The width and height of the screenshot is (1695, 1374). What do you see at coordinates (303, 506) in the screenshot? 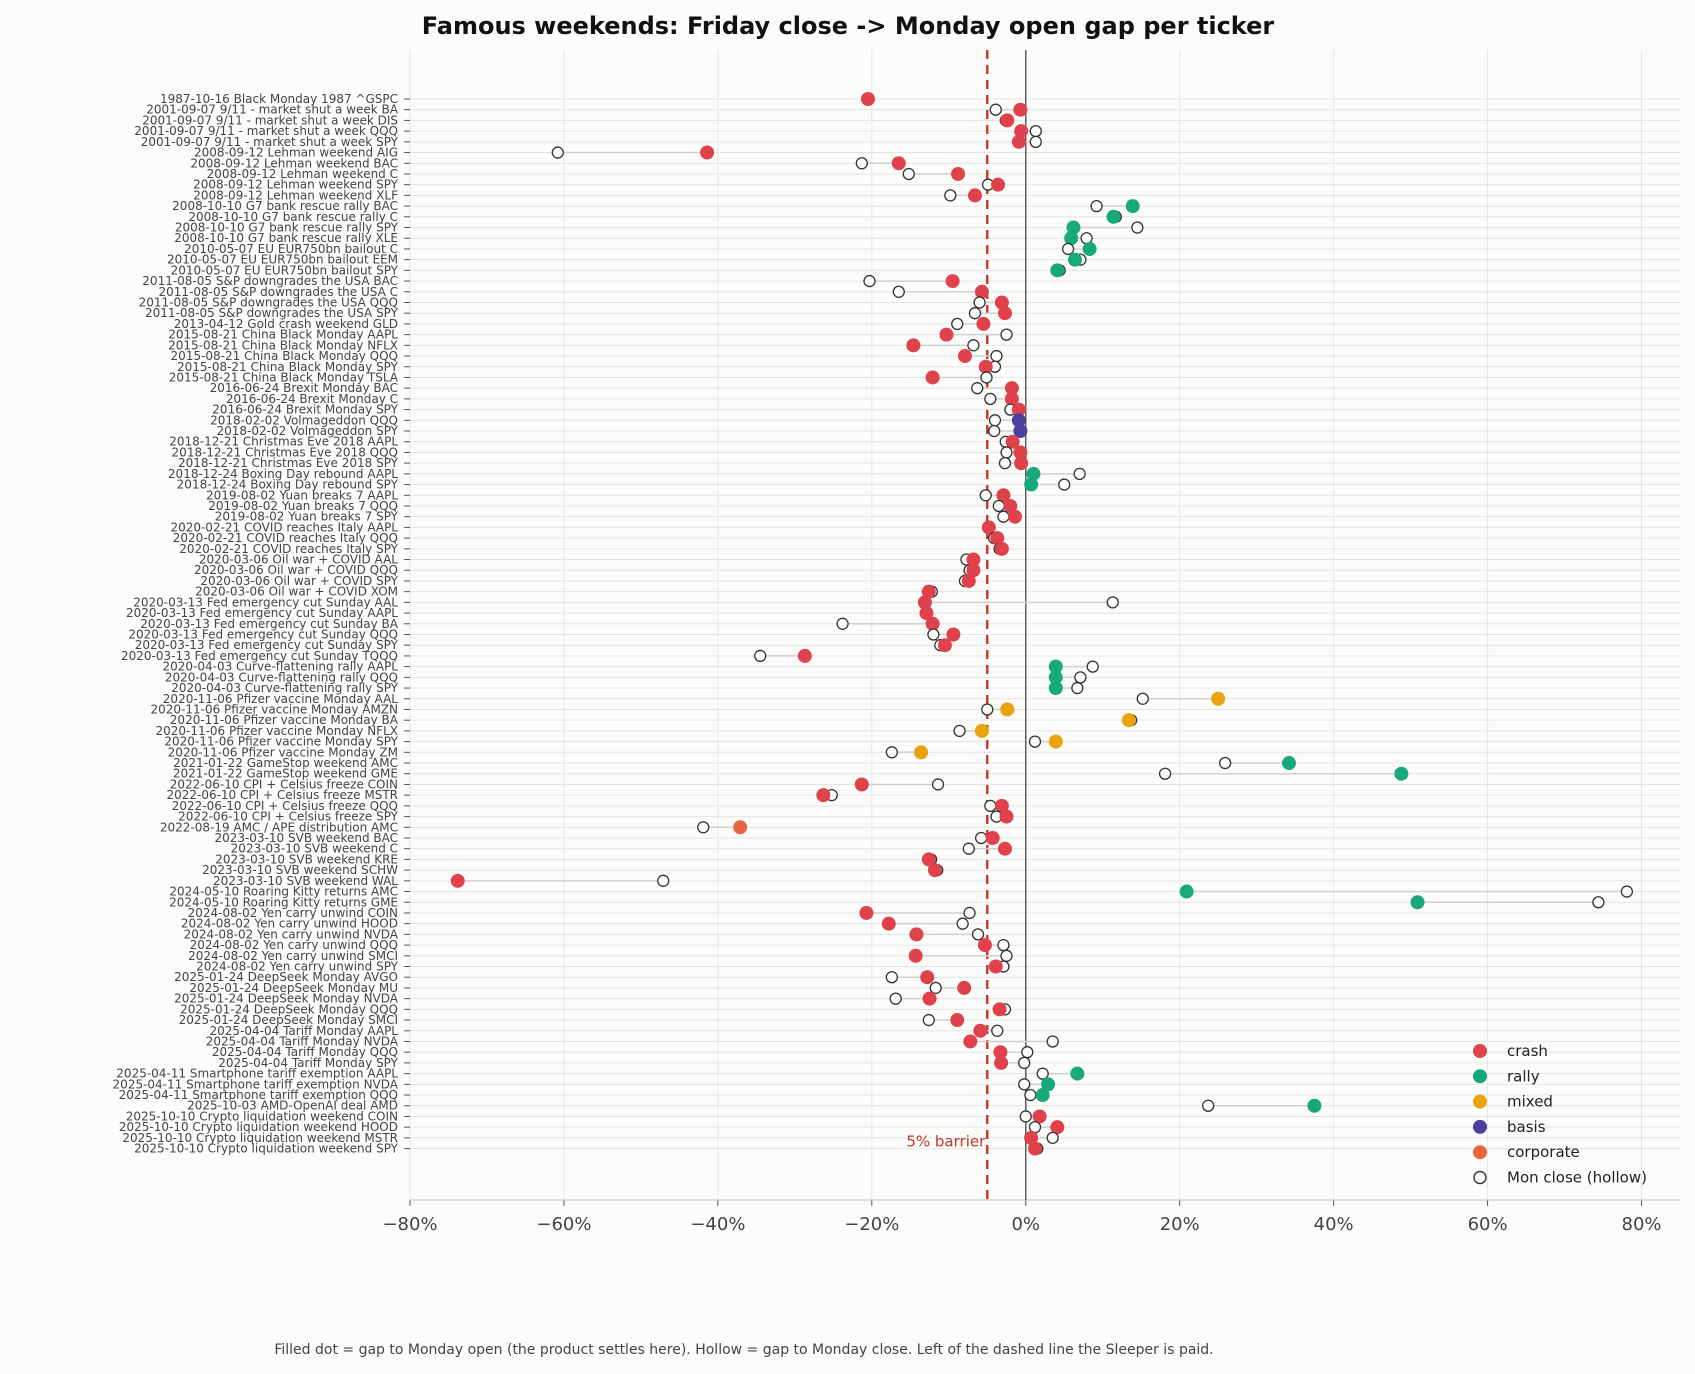
I see `y-tick-label: 2019-08-02 Yuan breaks 7 QQQ` at bounding box center [303, 506].